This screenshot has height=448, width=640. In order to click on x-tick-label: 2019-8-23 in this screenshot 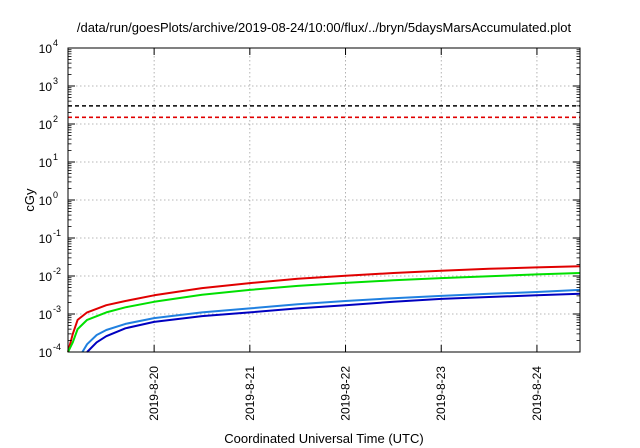, I will do `click(441, 393)`.